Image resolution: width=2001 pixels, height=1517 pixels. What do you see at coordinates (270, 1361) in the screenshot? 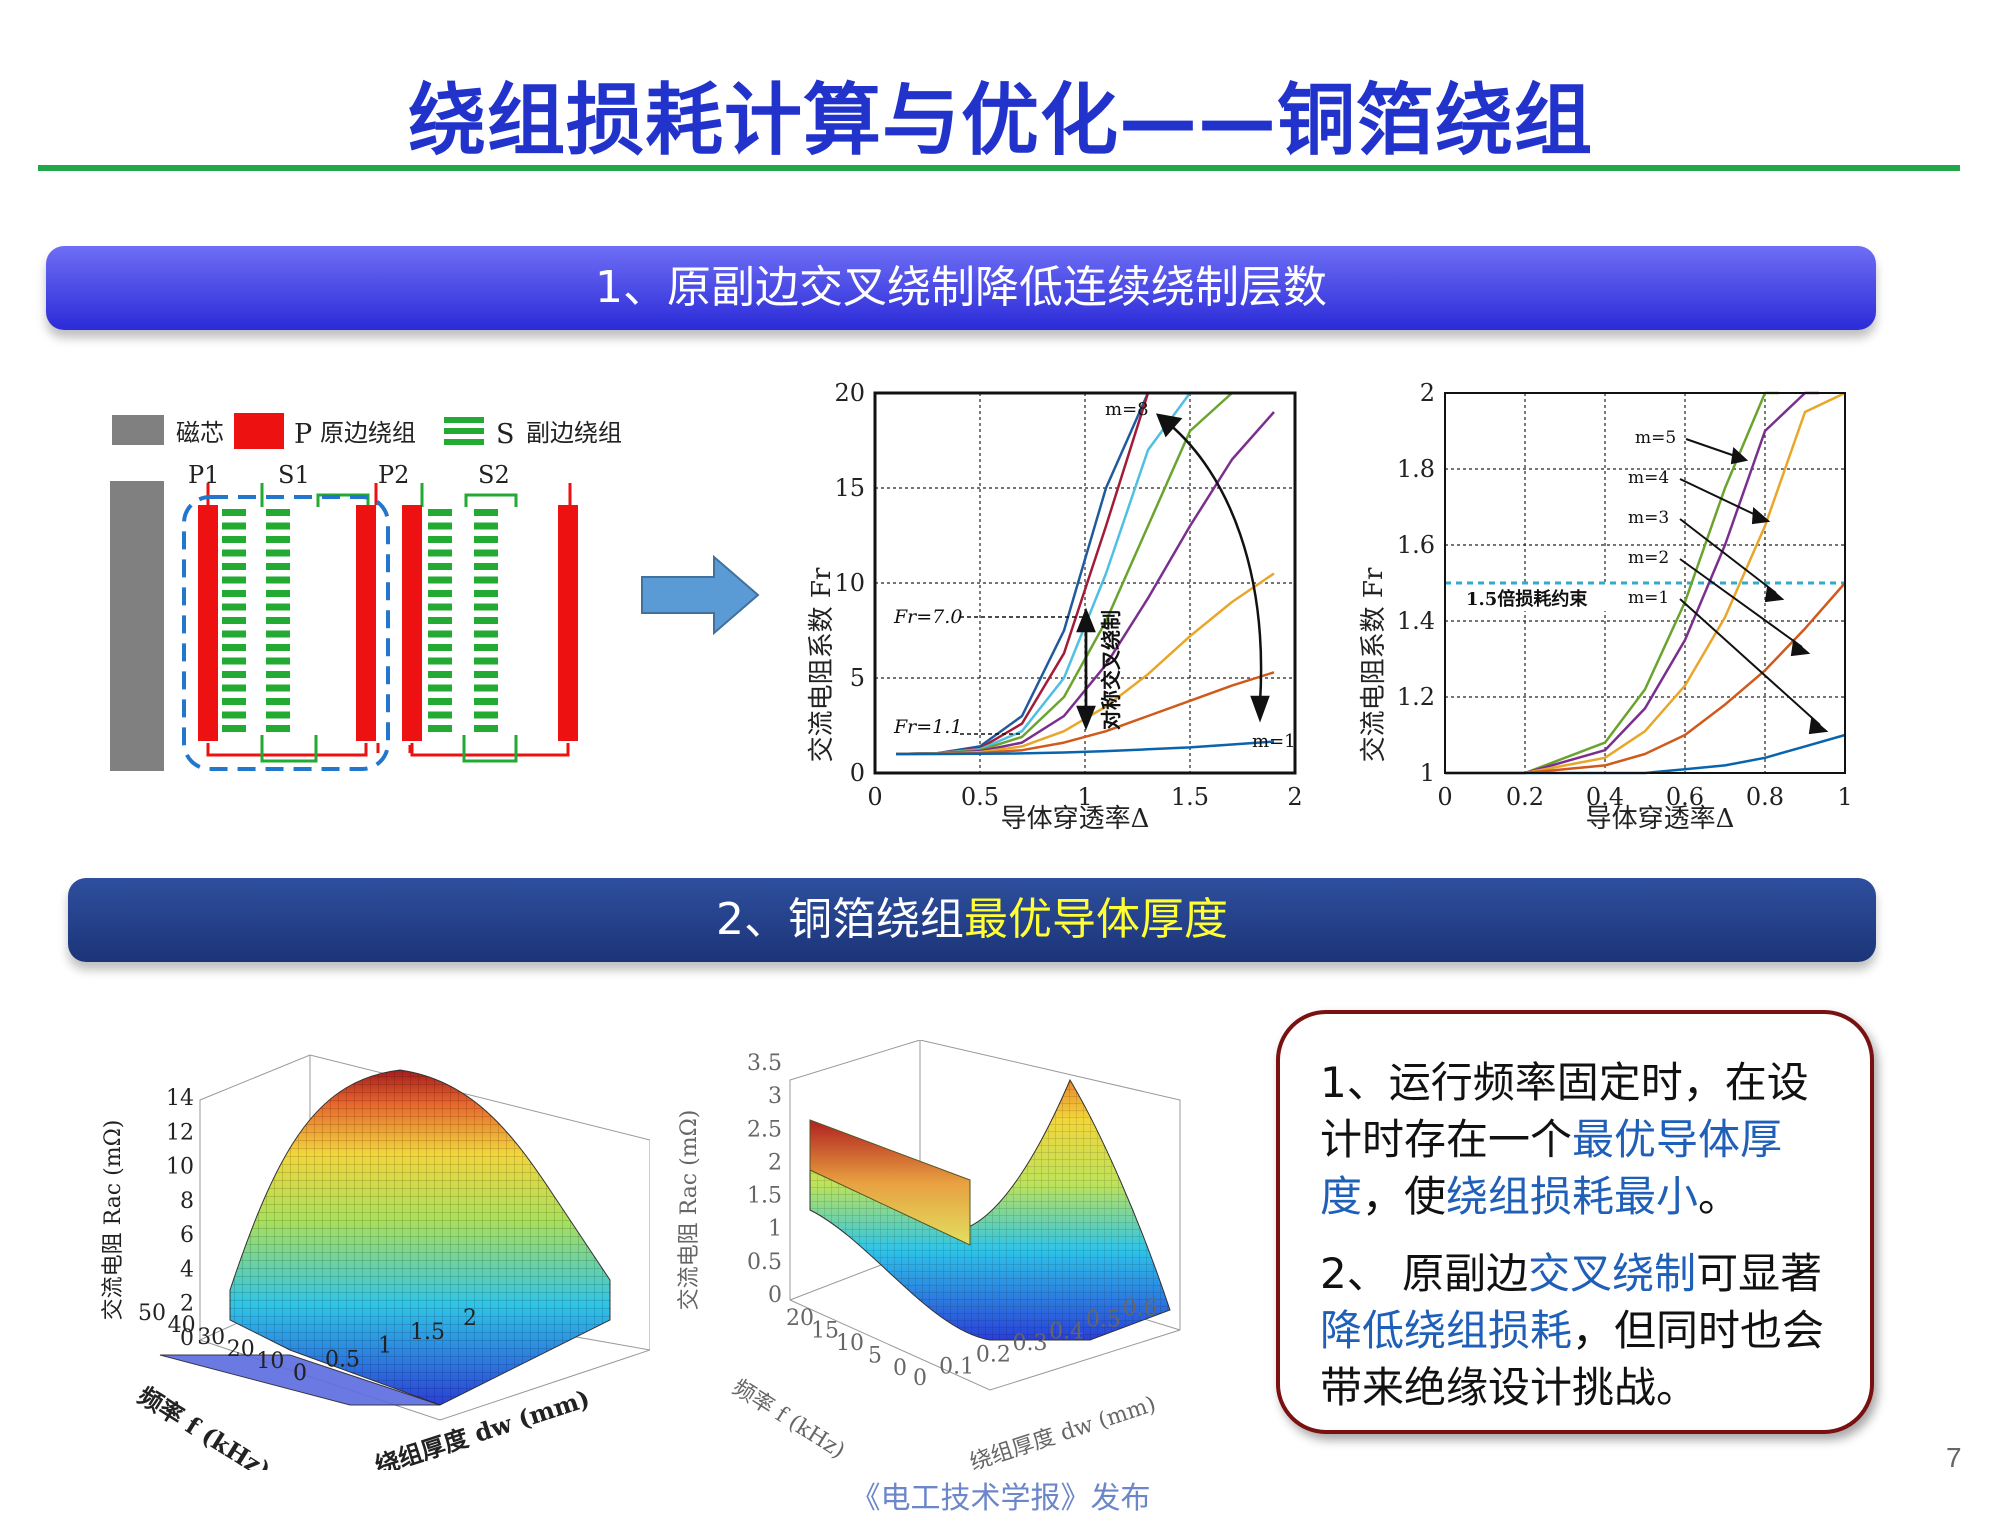
I see `plot3d1-ytick: 10` at bounding box center [270, 1361].